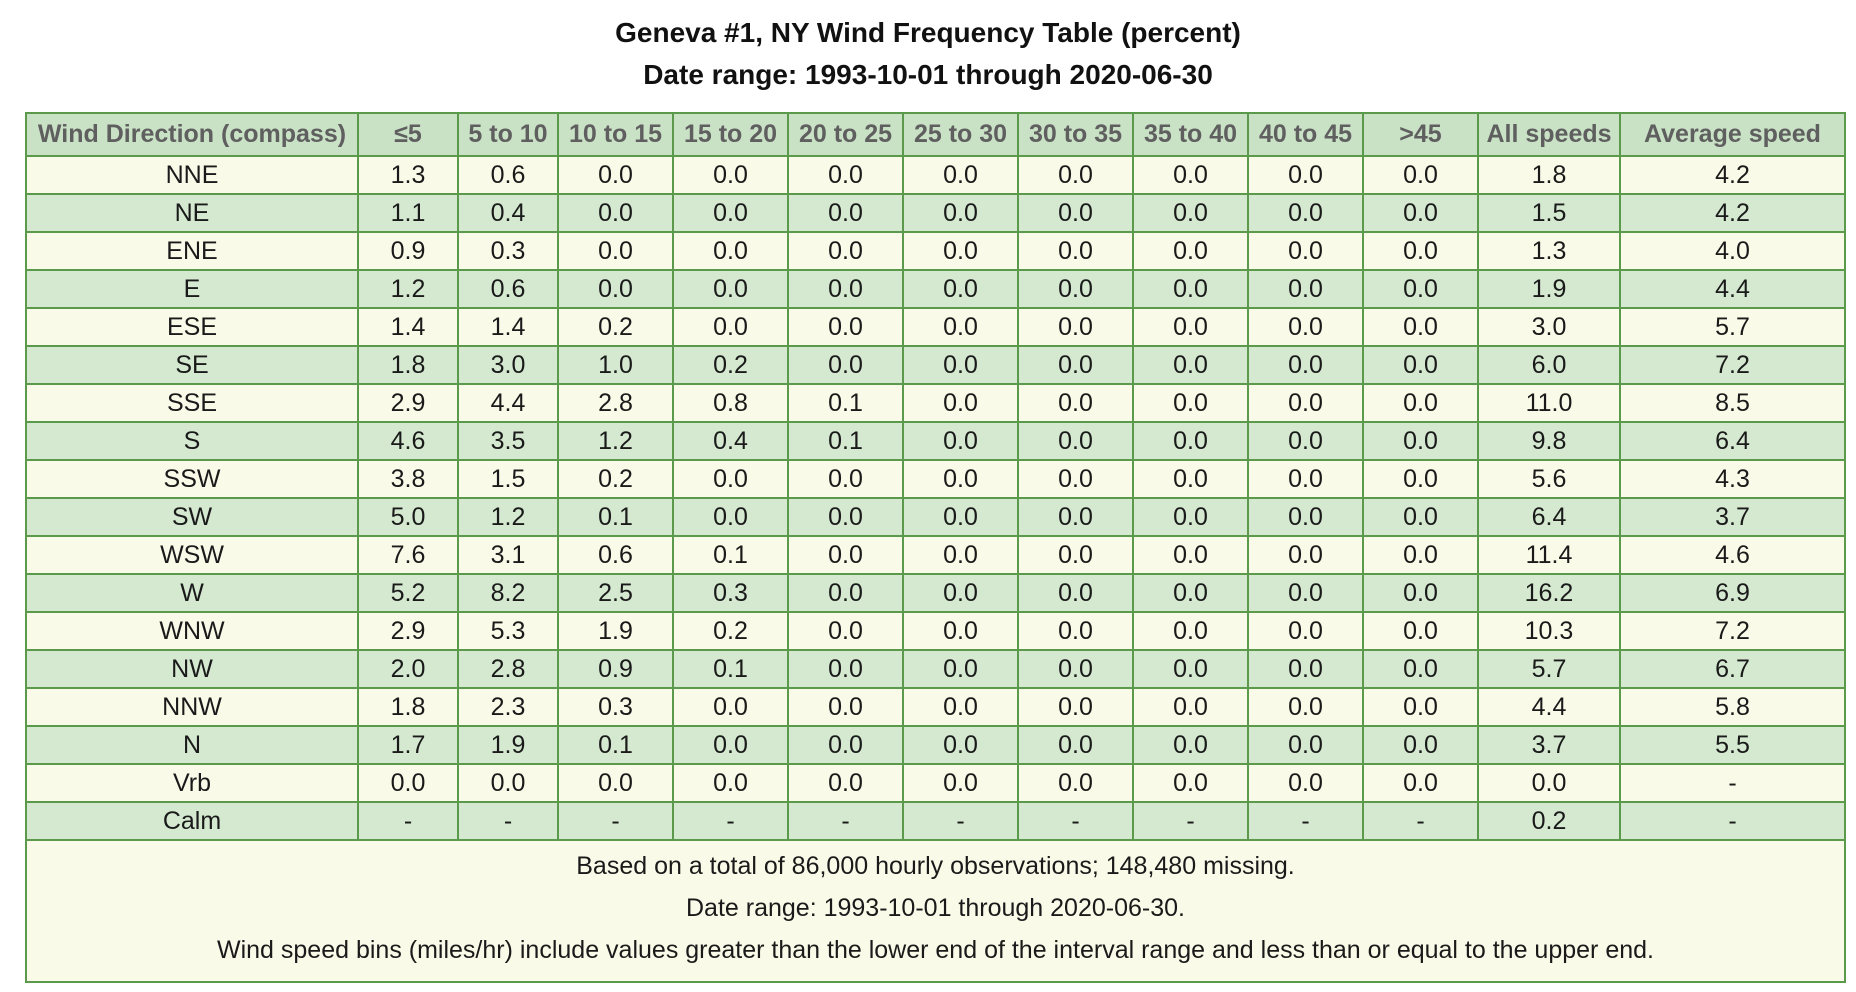 The image size is (1856, 992). What do you see at coordinates (508, 213) in the screenshot?
I see `value-cell: 0.4` at bounding box center [508, 213].